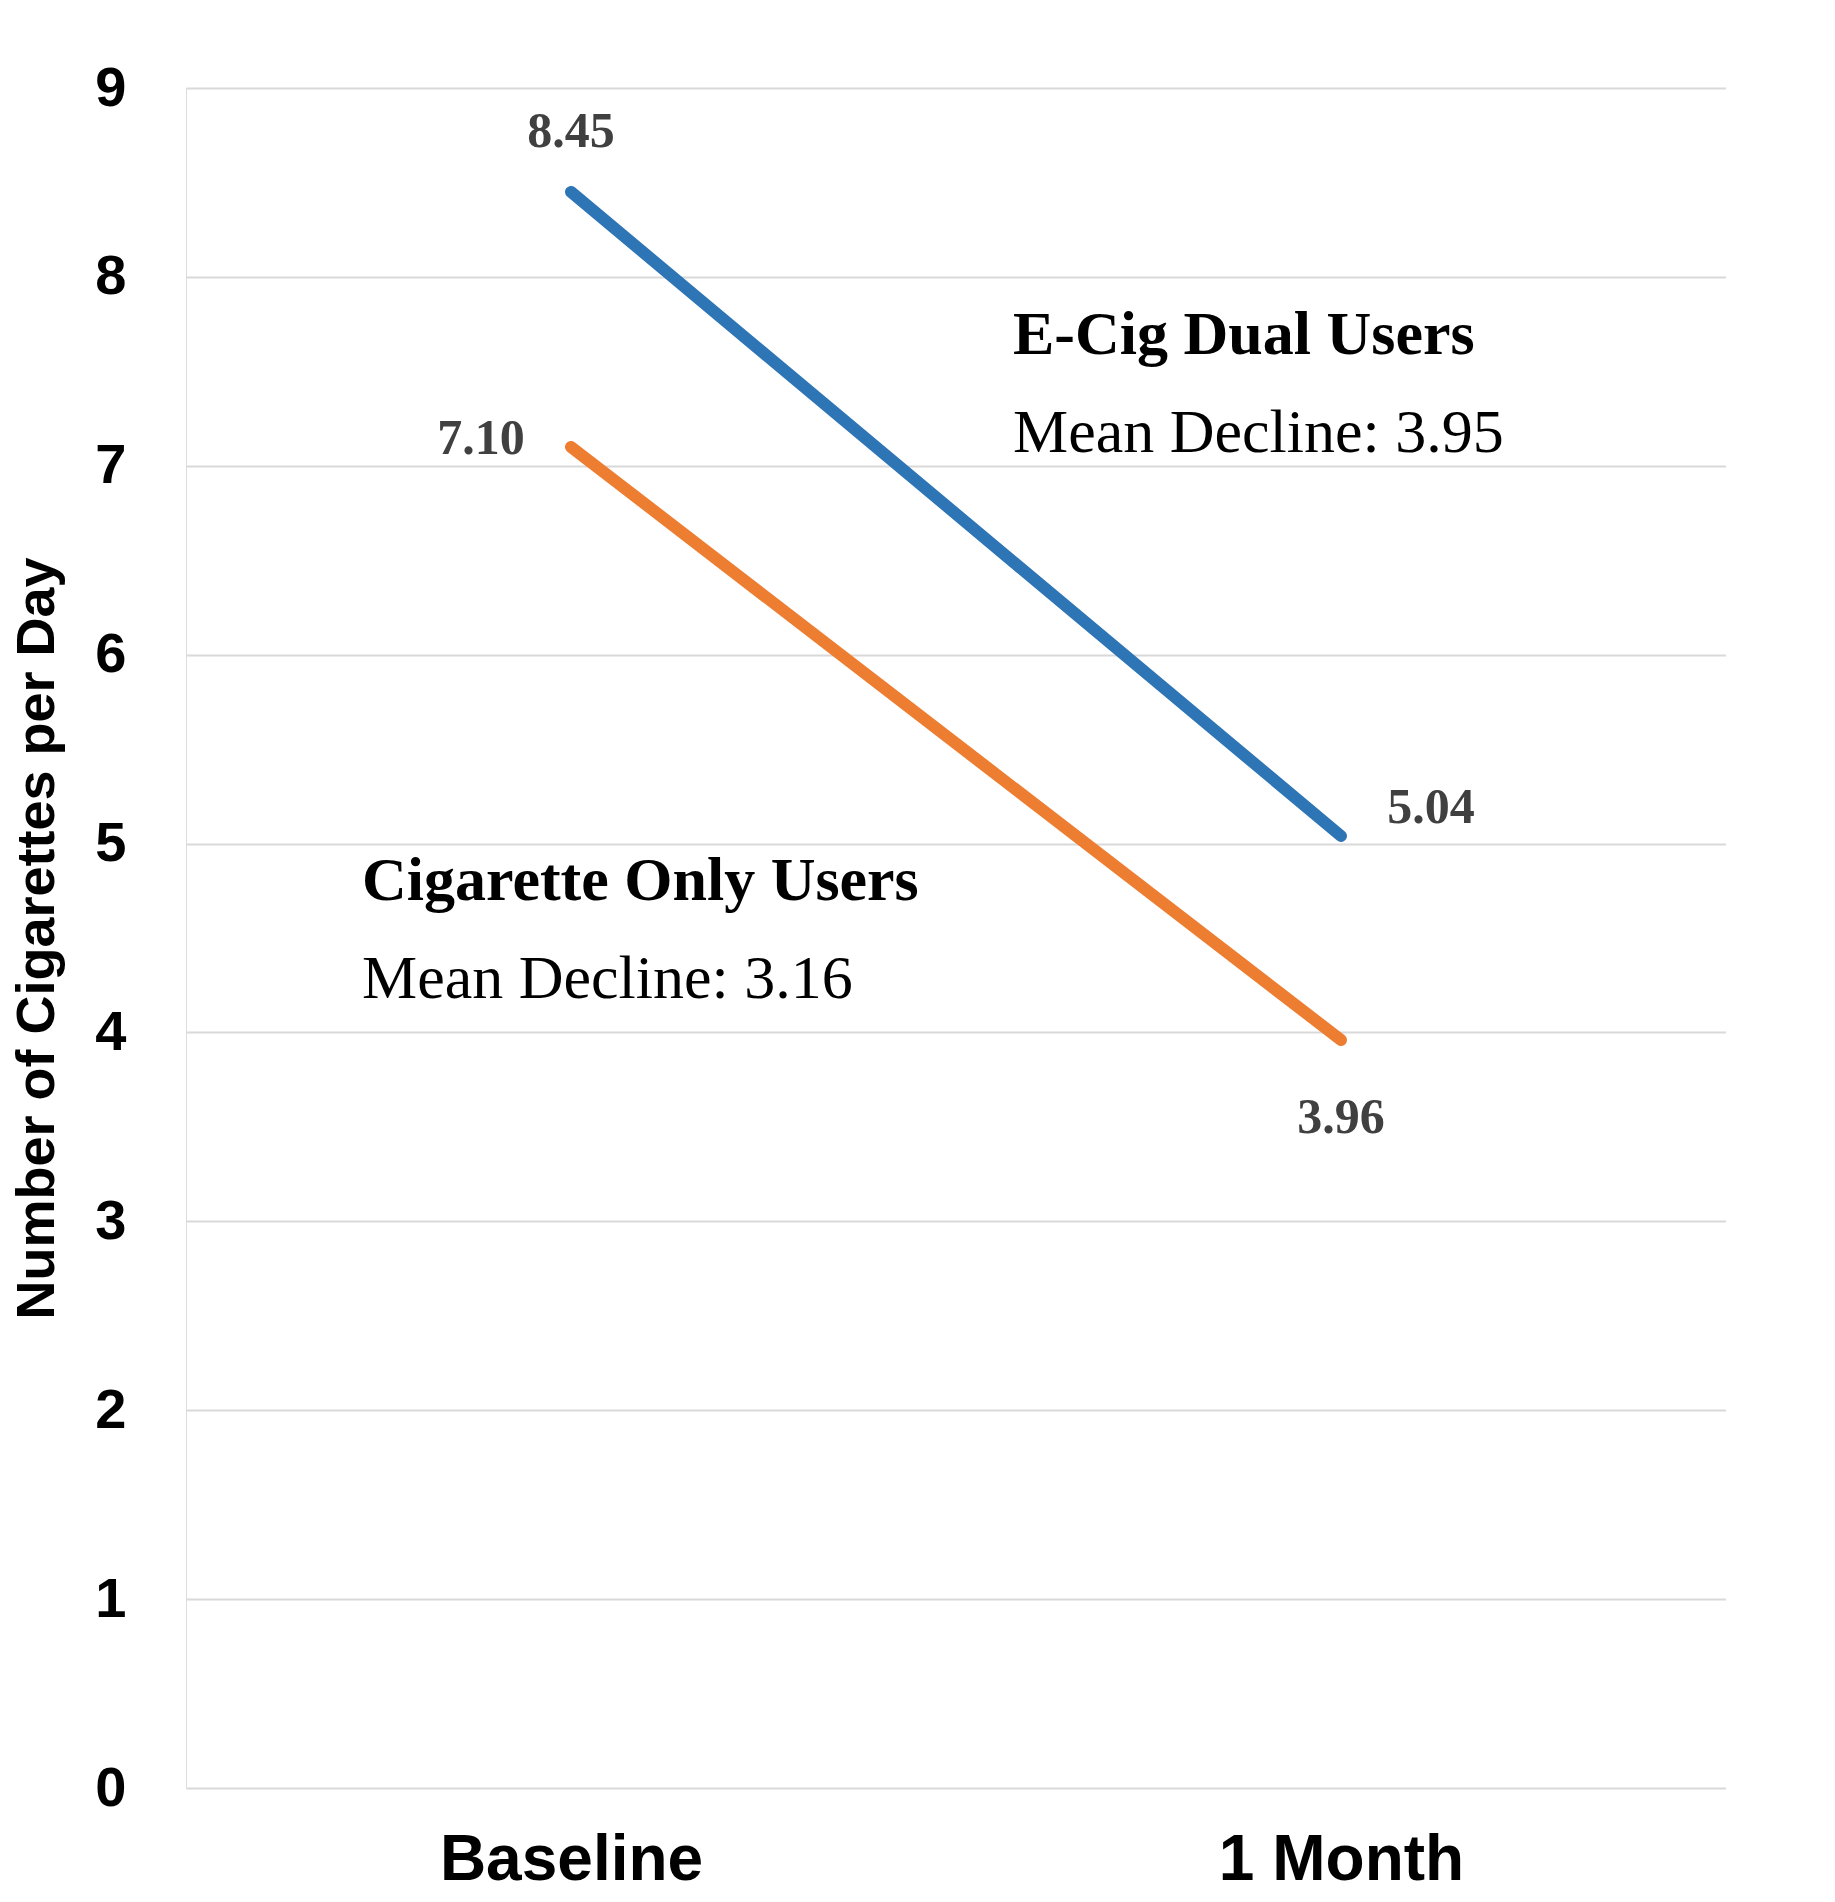  I want to click on x-tick-label: 1 Month, so click(1341, 1857).